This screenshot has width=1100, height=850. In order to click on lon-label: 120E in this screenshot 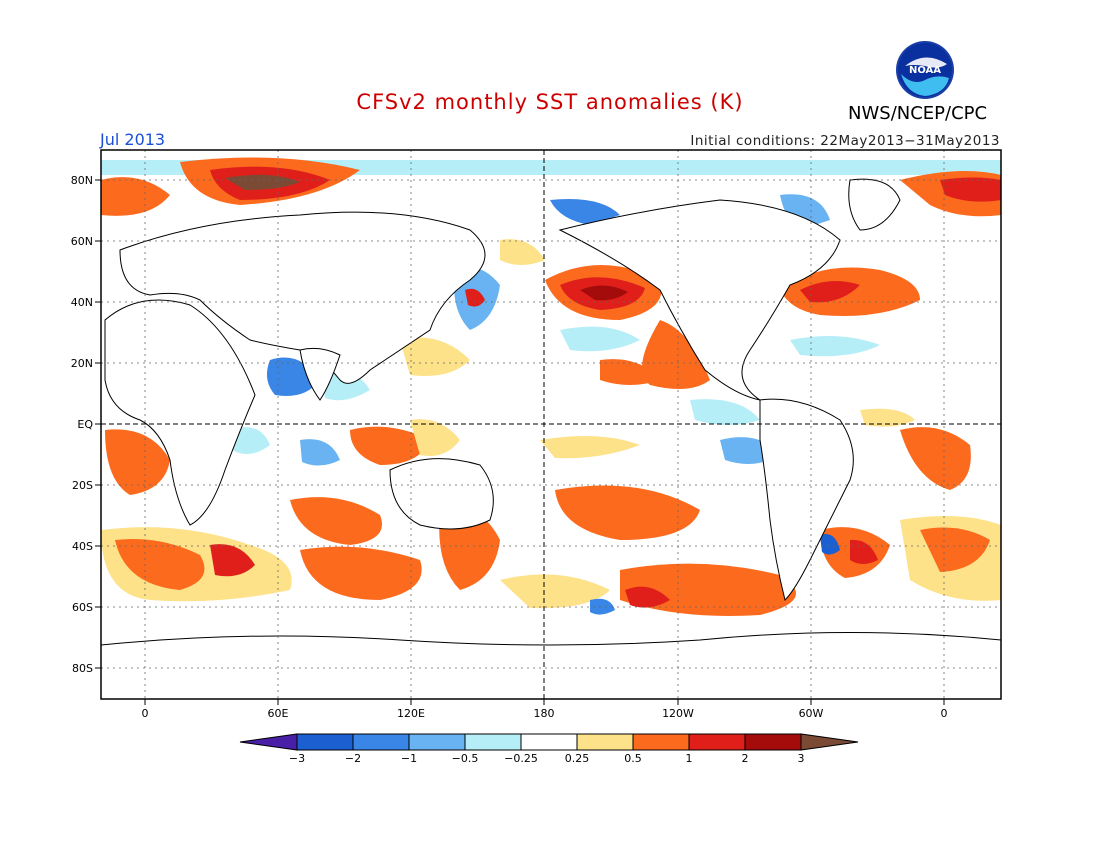, I will do `click(411, 713)`.